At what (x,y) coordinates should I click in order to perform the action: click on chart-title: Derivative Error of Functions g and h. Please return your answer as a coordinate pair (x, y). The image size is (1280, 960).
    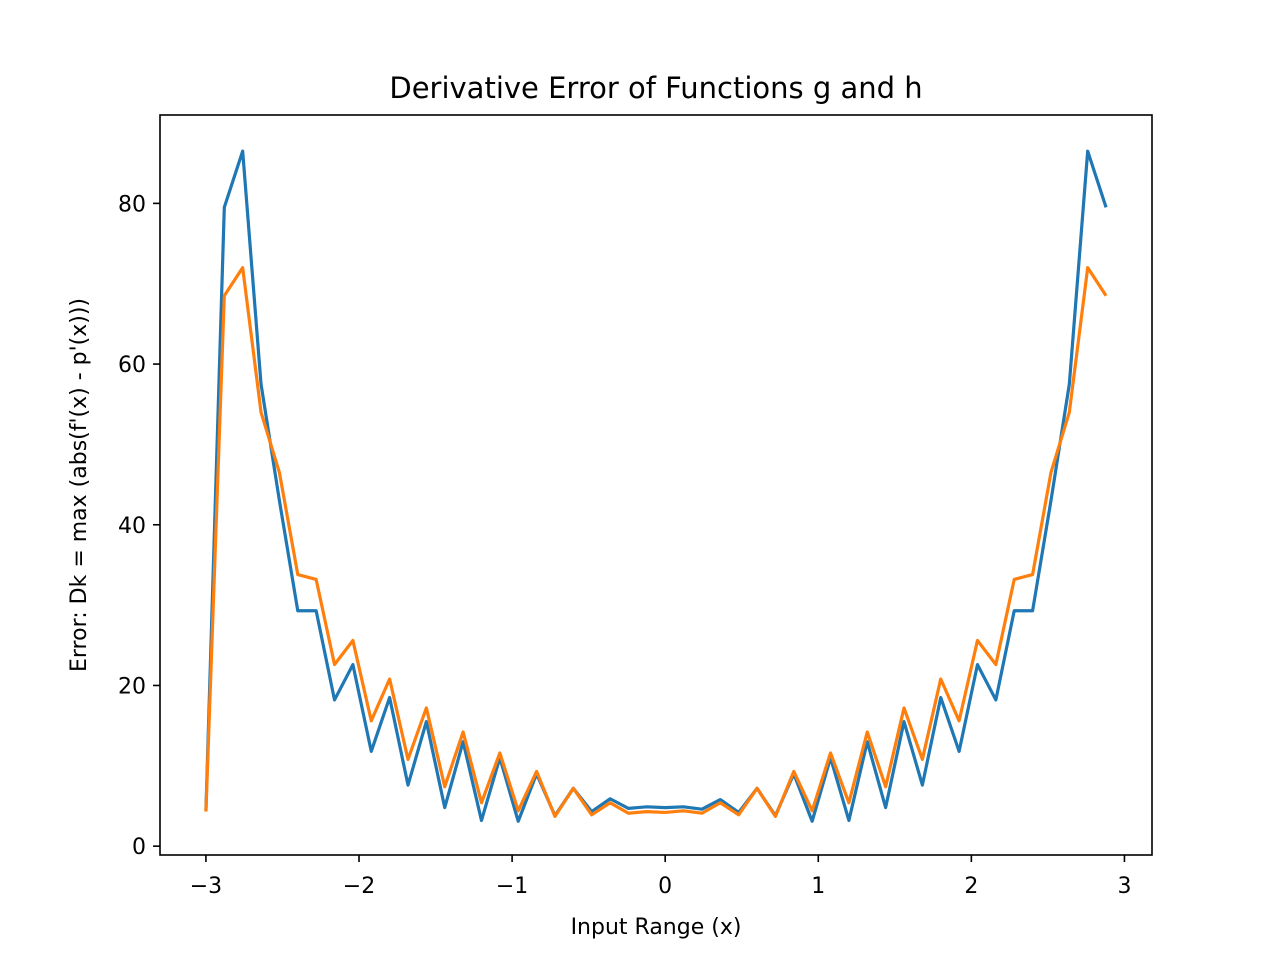
    Looking at the image, I should click on (655, 88).